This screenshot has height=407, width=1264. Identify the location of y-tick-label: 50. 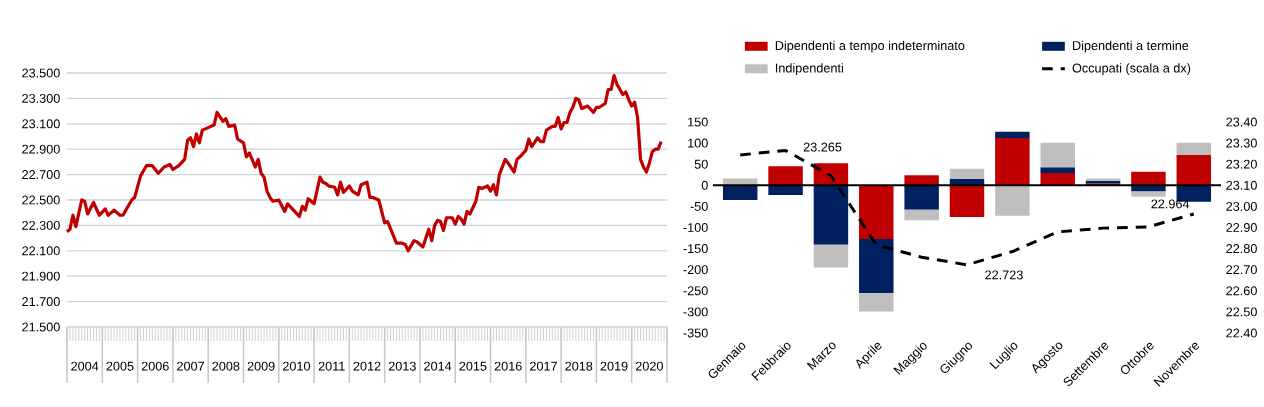
(701, 164).